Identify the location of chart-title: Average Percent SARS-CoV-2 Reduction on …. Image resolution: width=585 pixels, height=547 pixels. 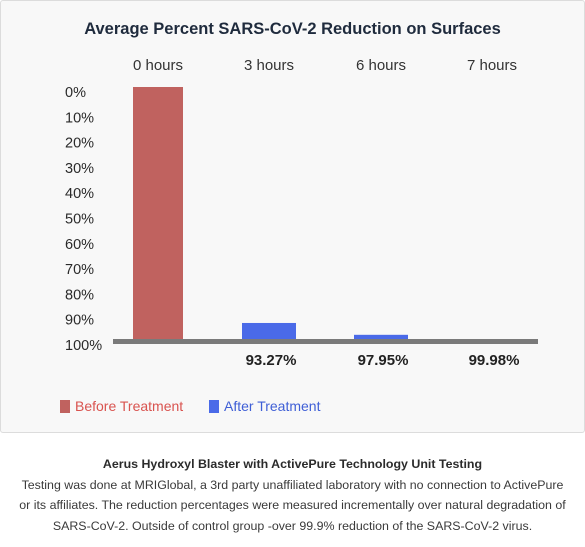
(292, 29).